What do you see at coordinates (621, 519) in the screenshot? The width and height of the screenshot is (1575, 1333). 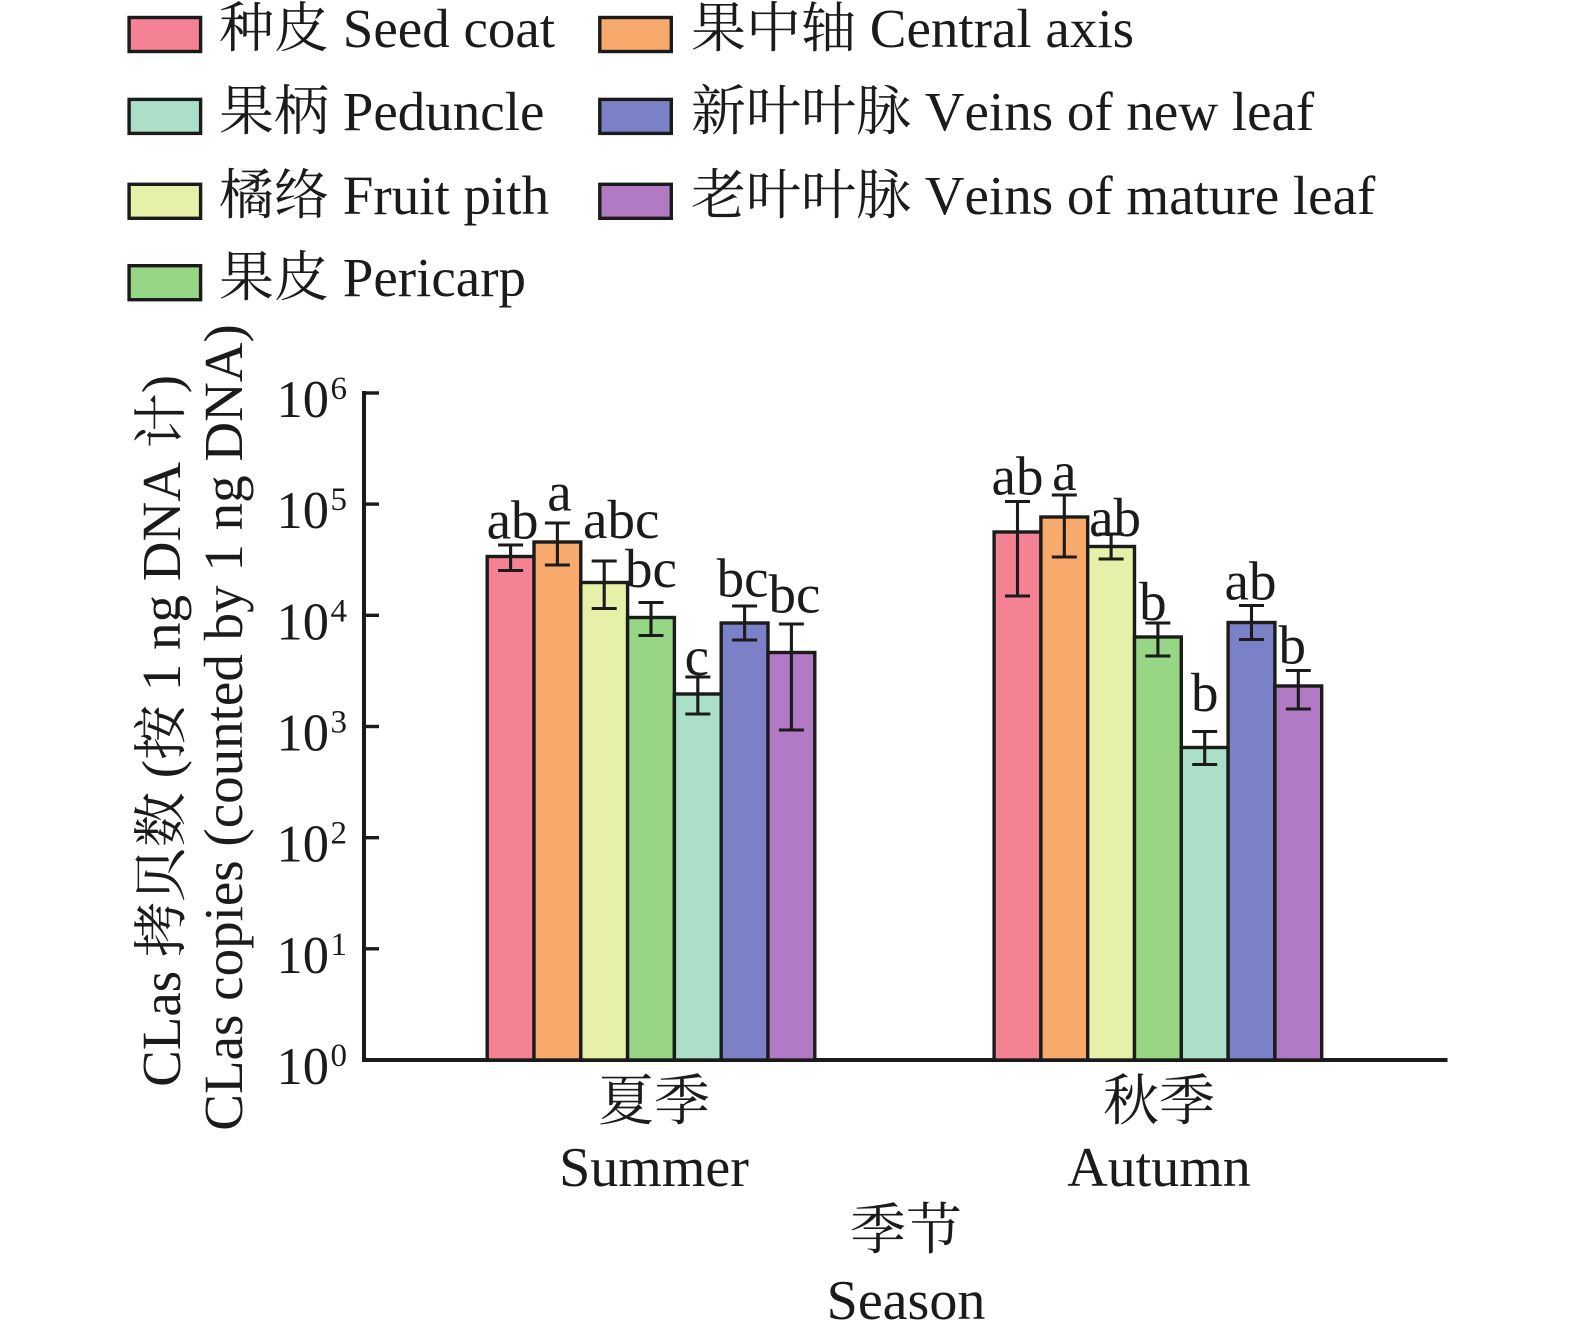 I see `svg-text: abc` at bounding box center [621, 519].